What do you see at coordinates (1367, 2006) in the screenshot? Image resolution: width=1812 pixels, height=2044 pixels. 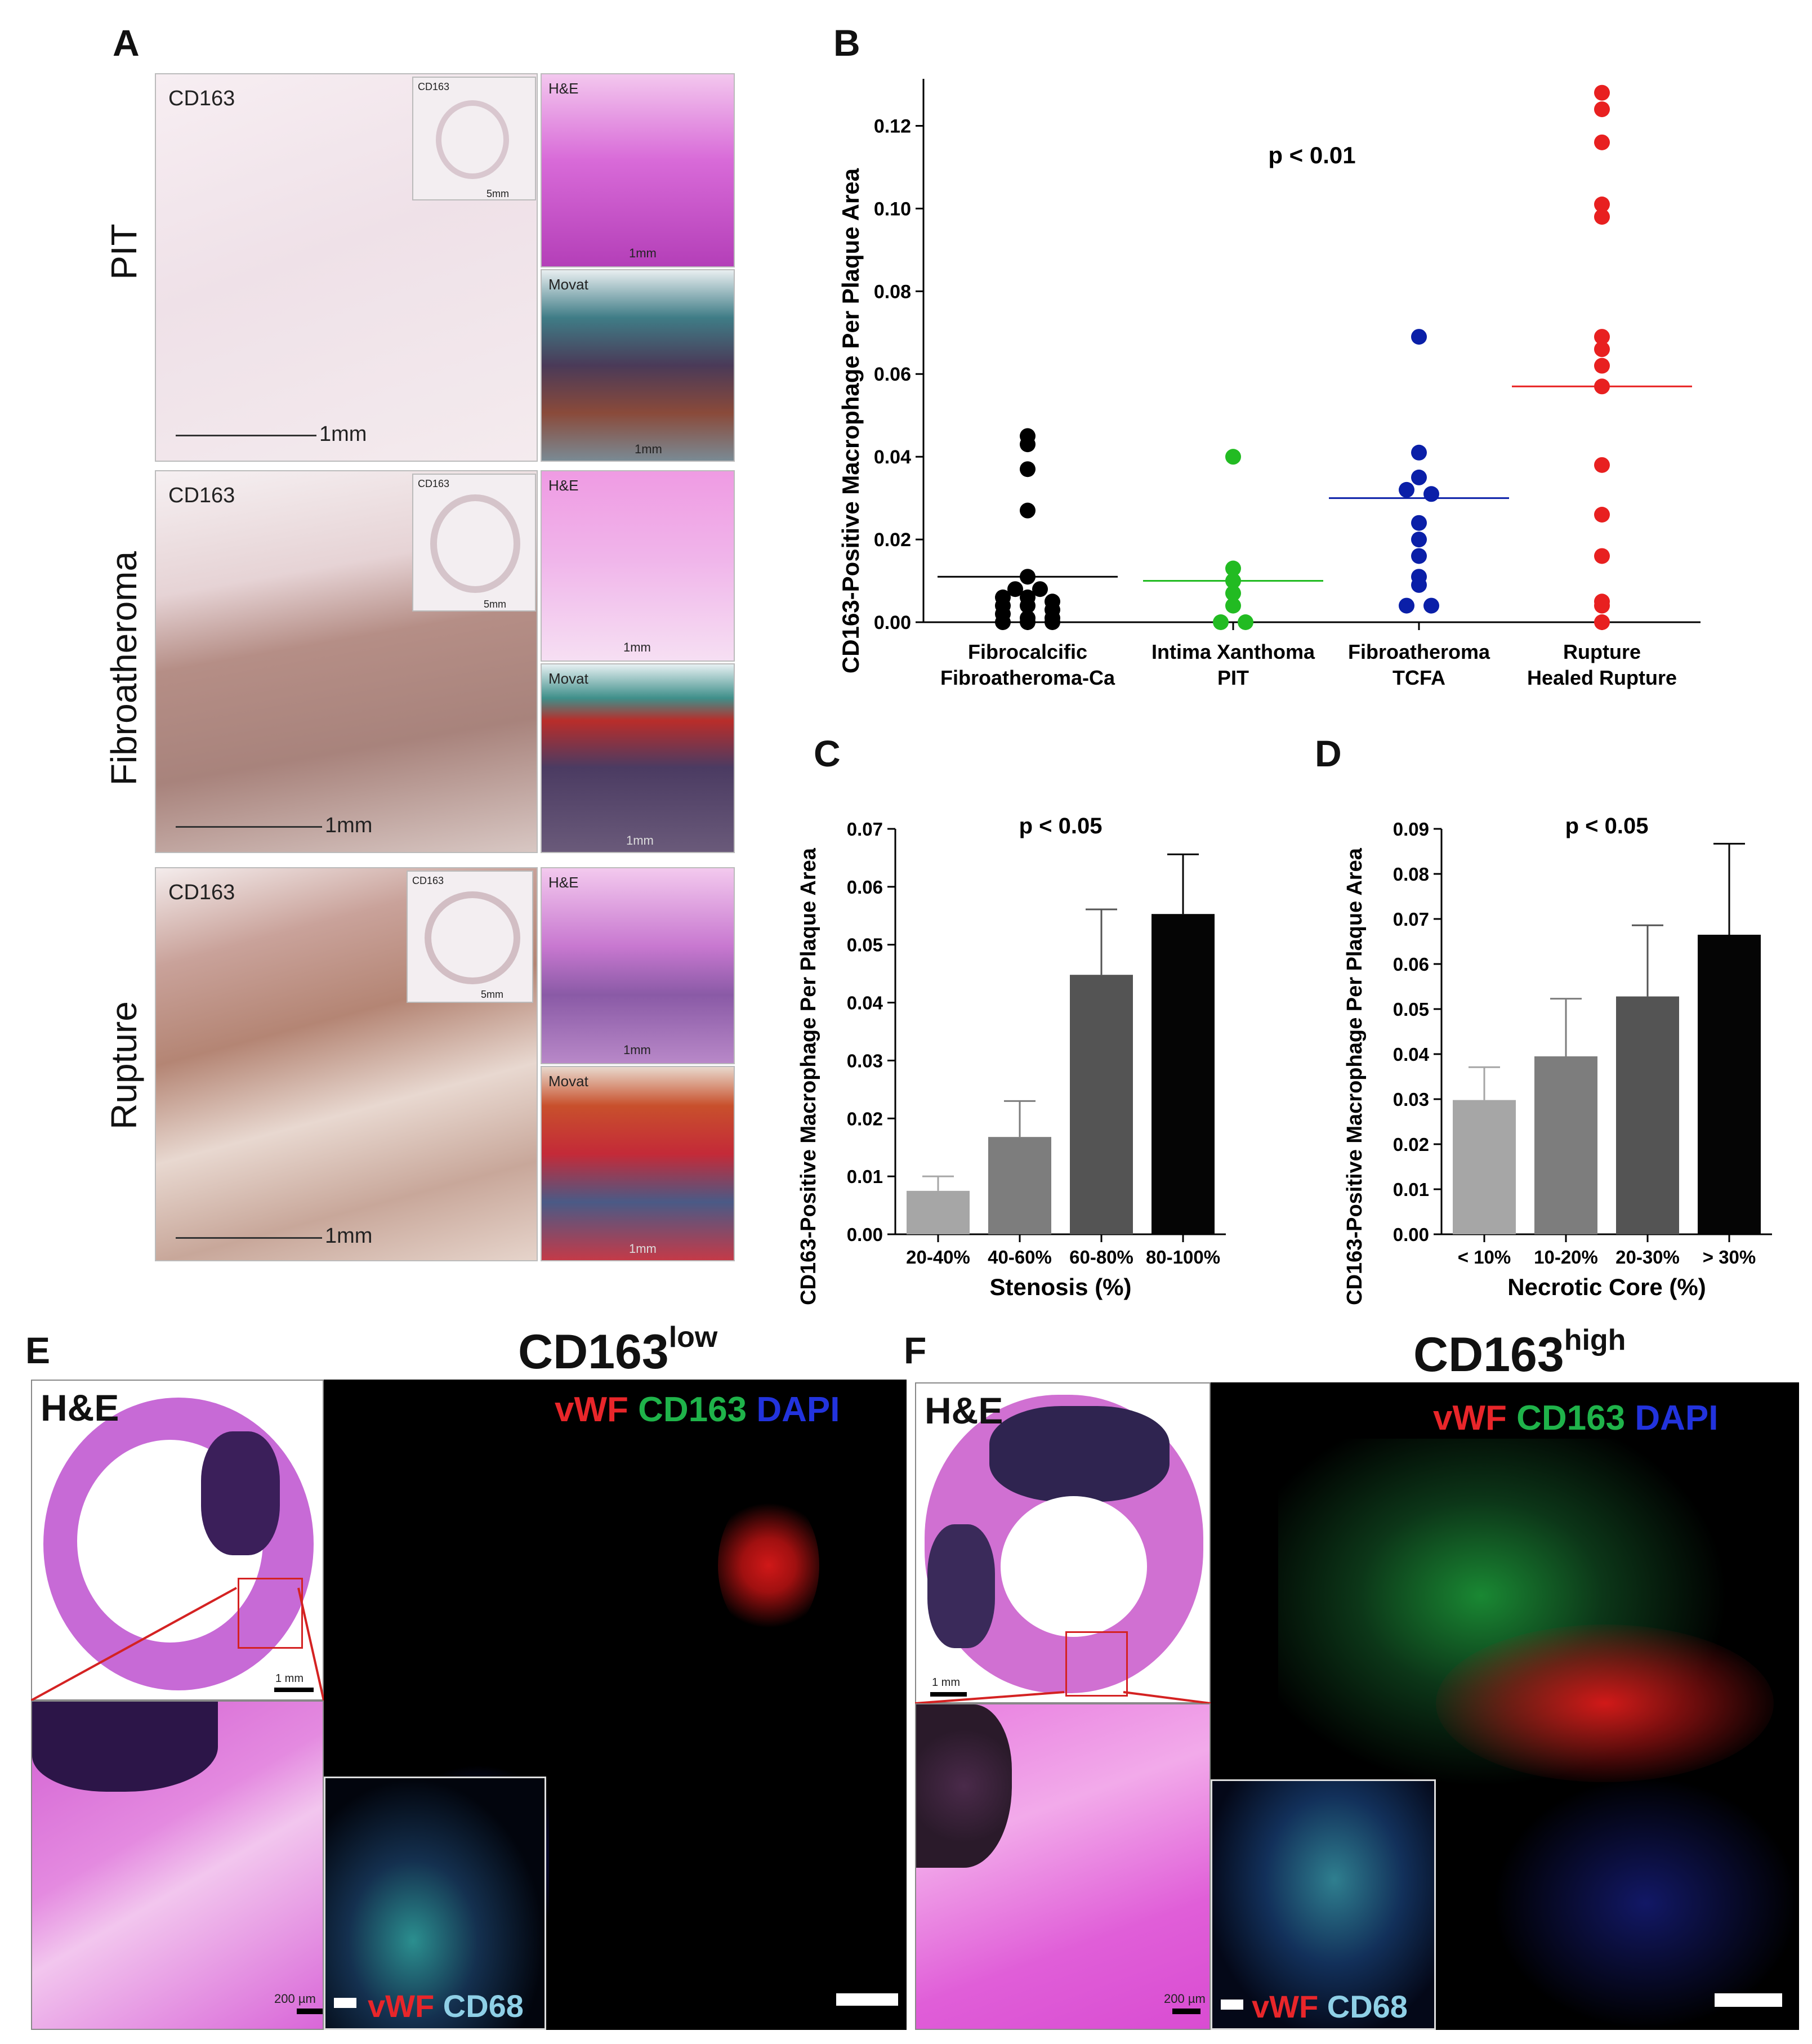 I see `legend-cd68: CD68` at bounding box center [1367, 2006].